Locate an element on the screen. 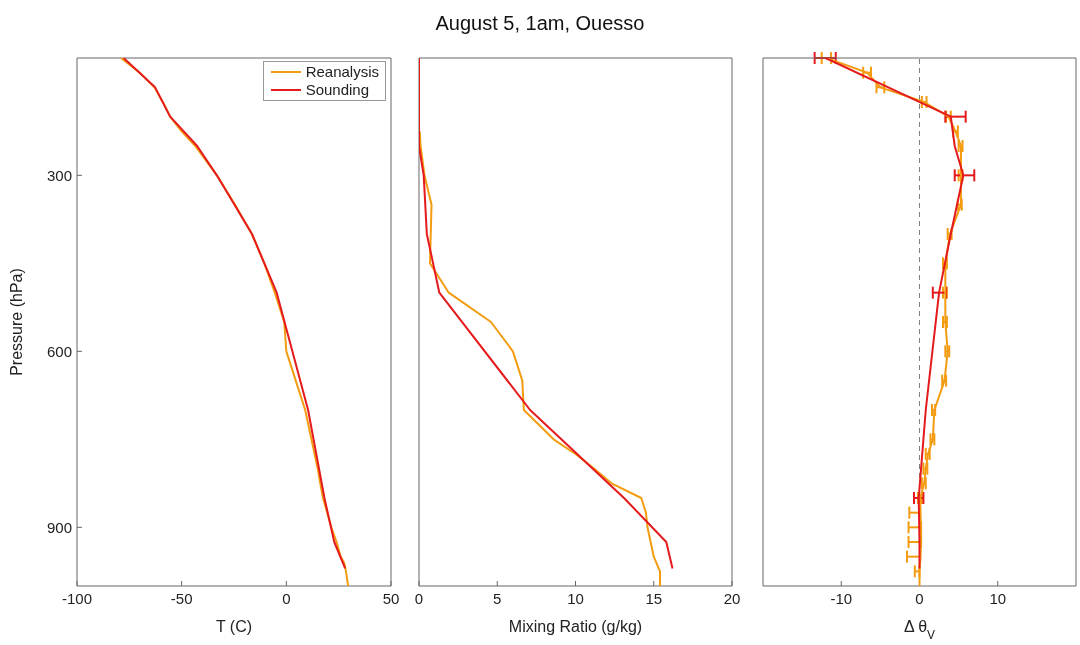  y-tick-label: 900 is located at coordinates (59, 527).